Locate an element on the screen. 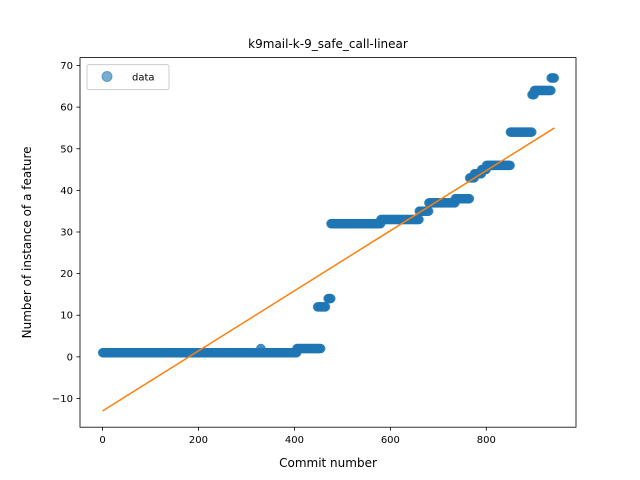 The height and width of the screenshot is (480, 640). y-tick-label: 30 is located at coordinates (66, 232).